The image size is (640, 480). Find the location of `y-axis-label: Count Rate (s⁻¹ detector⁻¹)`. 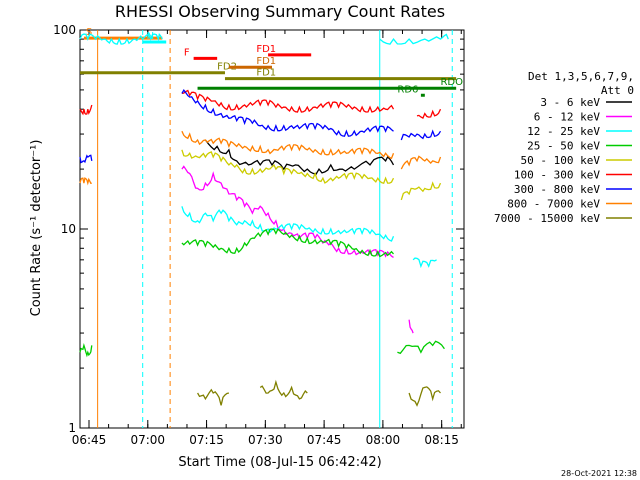

y-axis-label: Count Rate (s⁻¹ detector⁻¹) is located at coordinates (36, 228).